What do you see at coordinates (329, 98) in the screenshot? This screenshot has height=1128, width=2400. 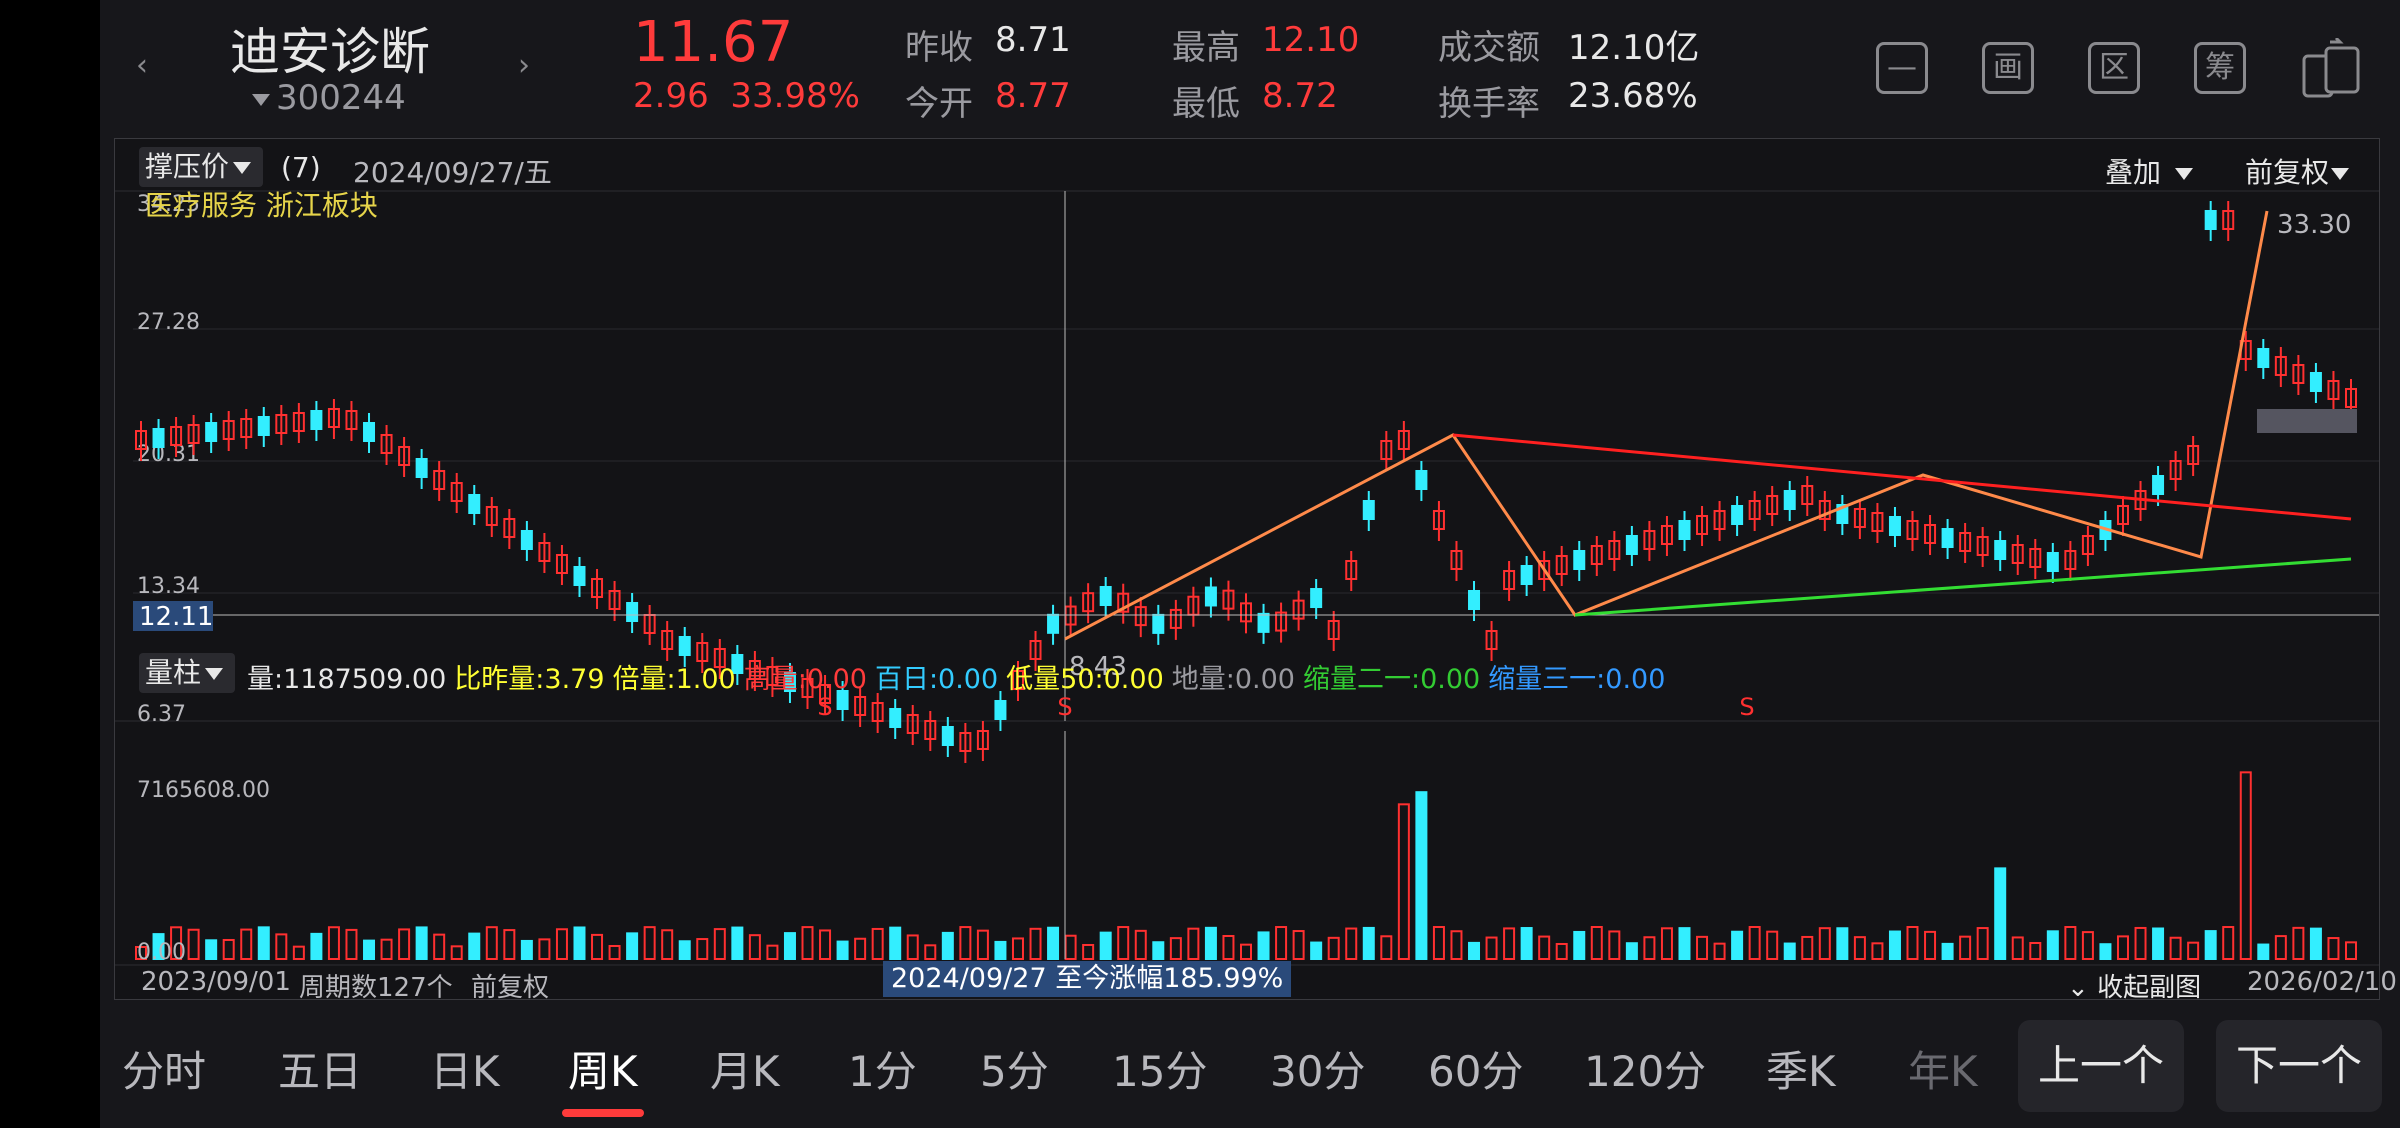 I see `stock-code: 300244` at bounding box center [329, 98].